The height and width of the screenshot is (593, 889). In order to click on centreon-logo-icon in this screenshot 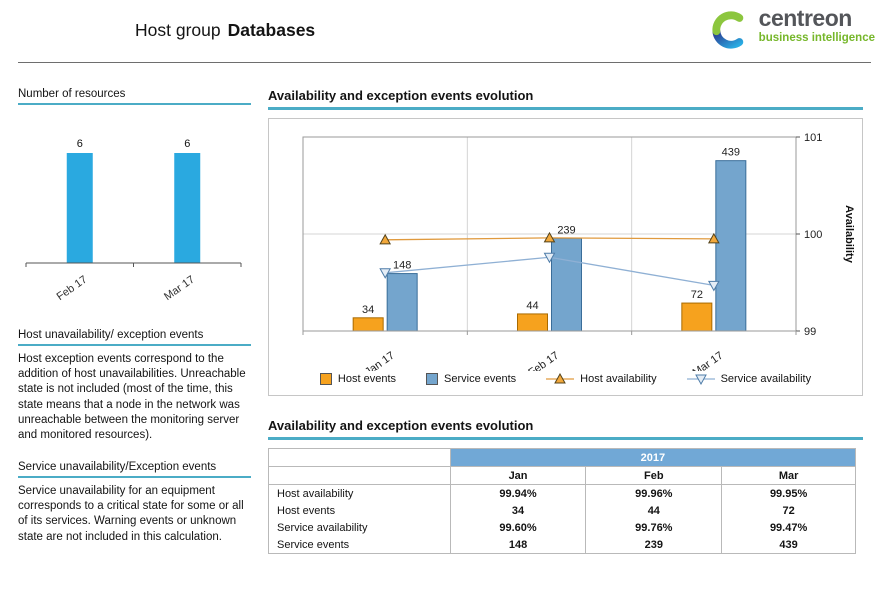, I will do `click(727, 30)`.